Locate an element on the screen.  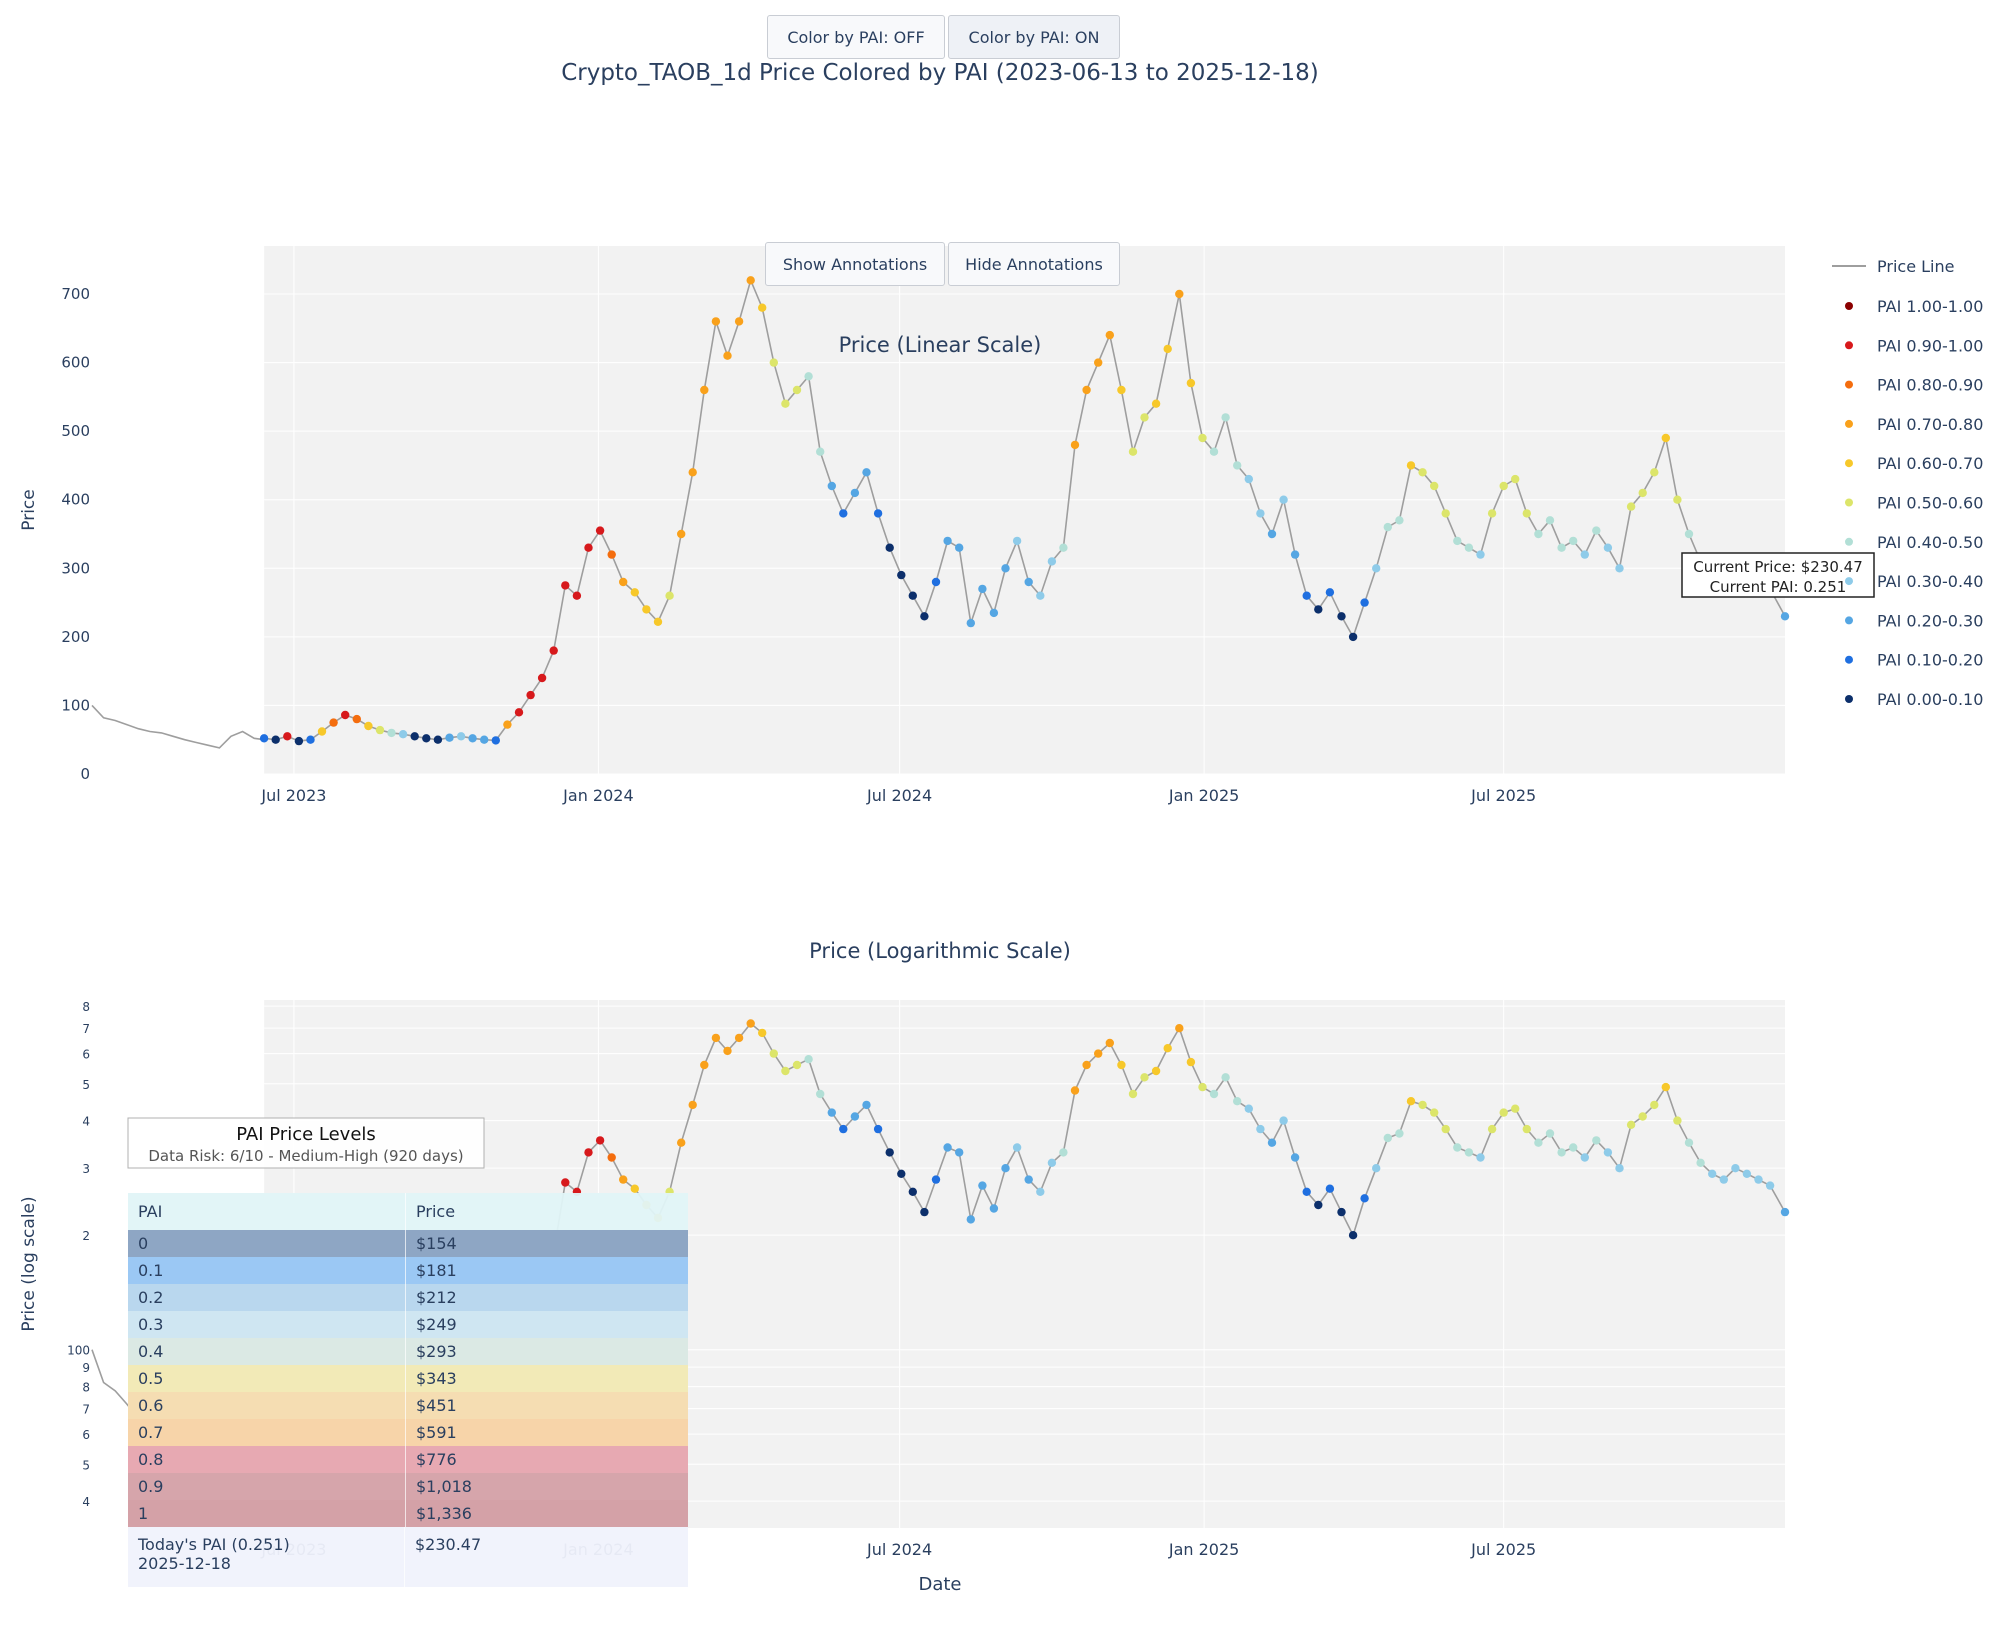
pai-level-price: $181 is located at coordinates (436, 1270).